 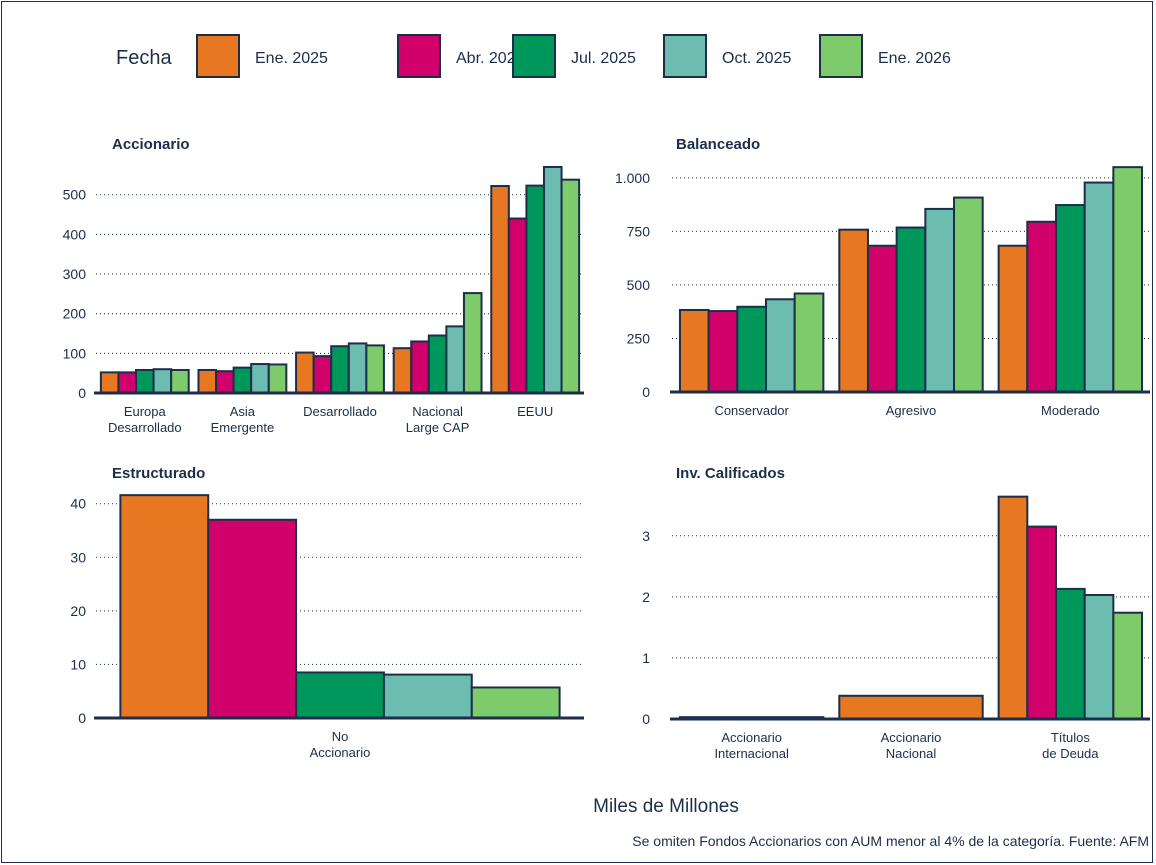 I want to click on x-tick-label: Agresivo, so click(x=911, y=410).